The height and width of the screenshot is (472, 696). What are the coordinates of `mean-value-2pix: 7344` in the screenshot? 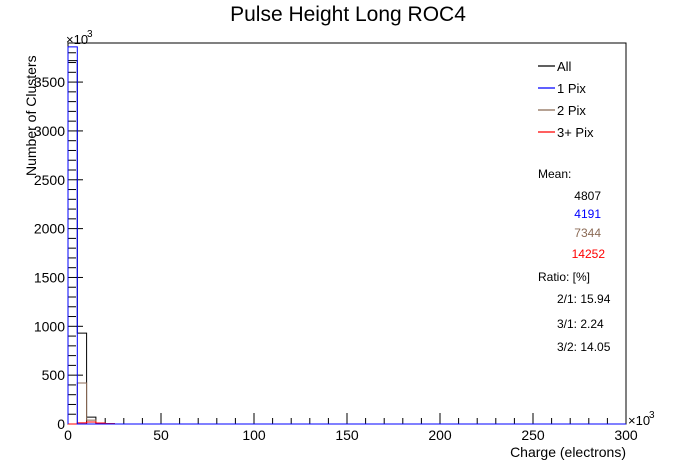 It's located at (587, 233).